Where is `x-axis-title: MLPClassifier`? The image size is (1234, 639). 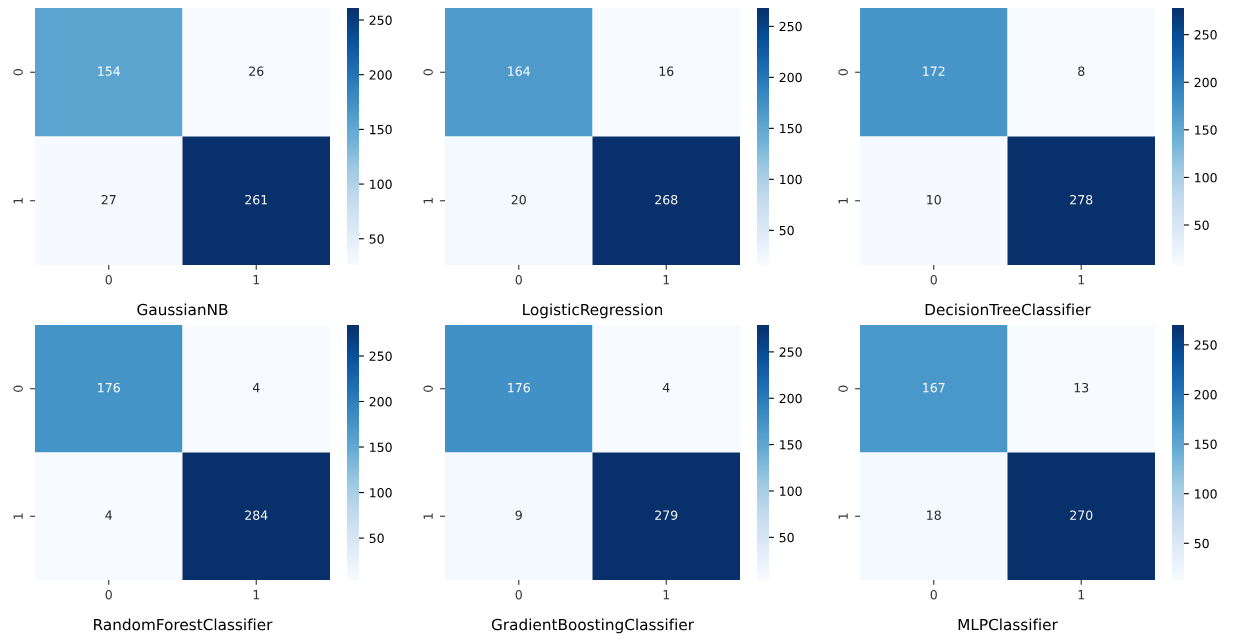
x-axis-title: MLPClassifier is located at coordinates (1008, 624).